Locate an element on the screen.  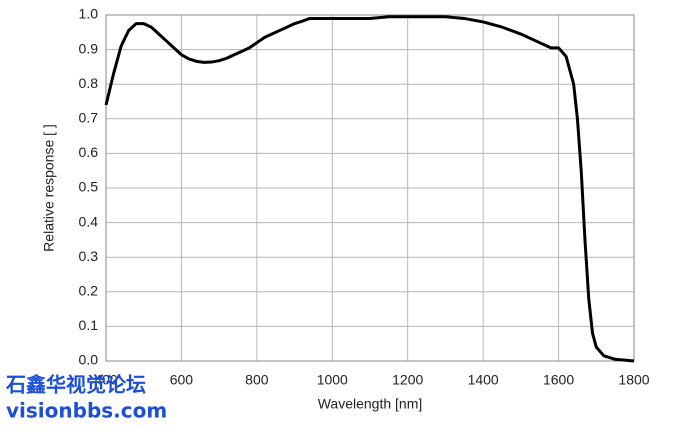
x-tick-label: 400 is located at coordinates (106, 380).